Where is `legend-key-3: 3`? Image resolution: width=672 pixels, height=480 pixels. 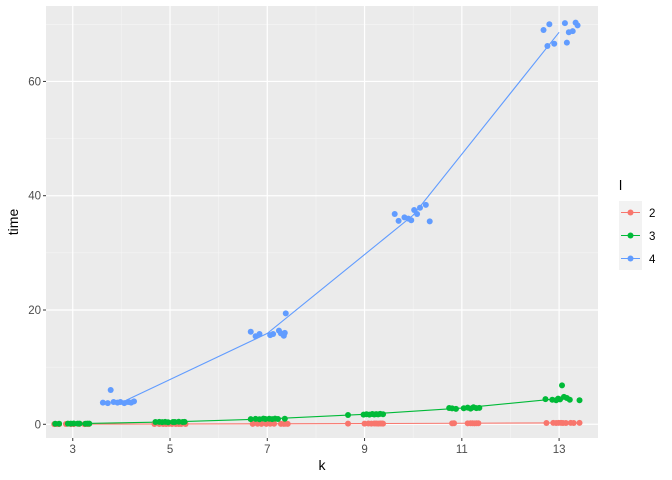
legend-key-3: 3 is located at coordinates (637, 235).